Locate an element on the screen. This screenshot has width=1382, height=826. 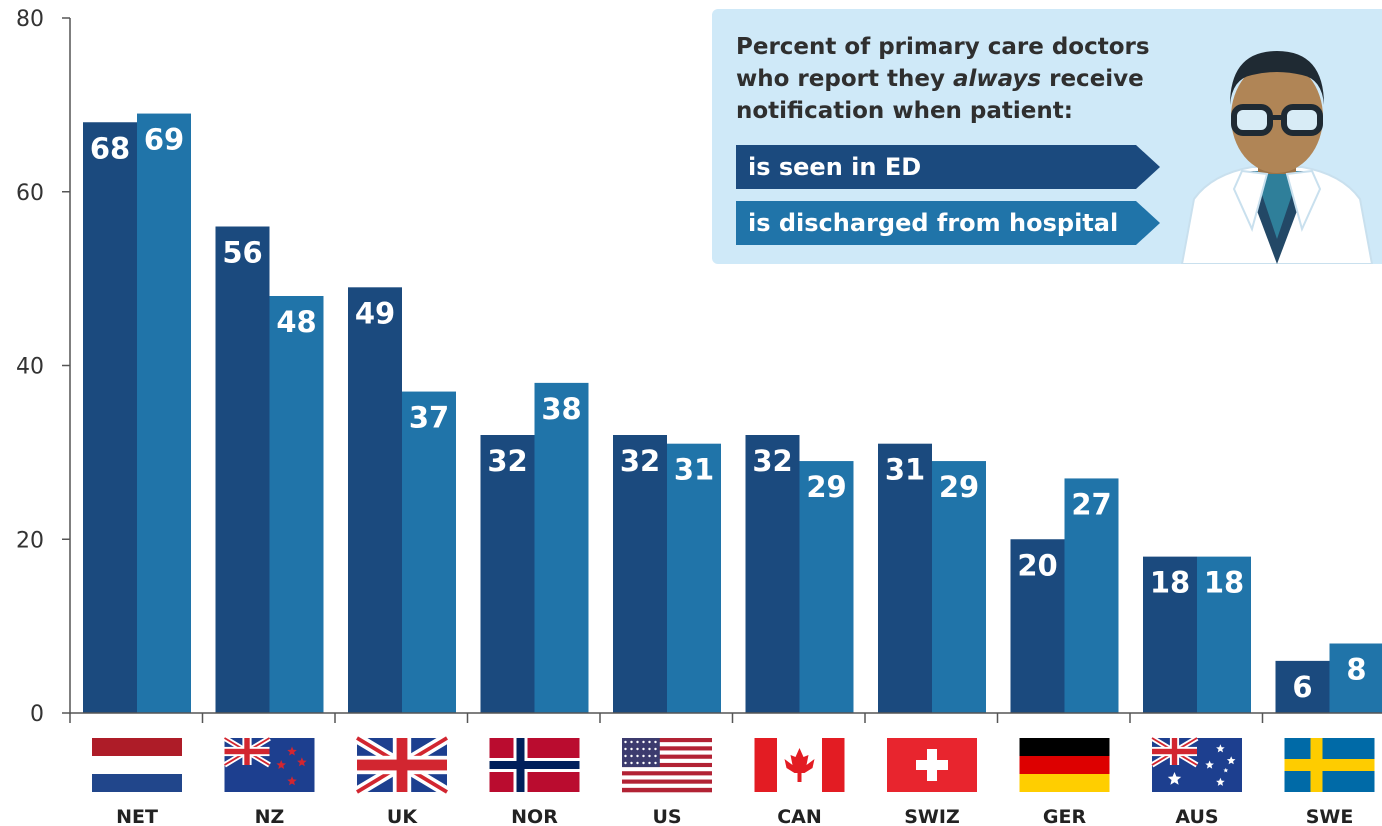
legend-tail-seen is located at coordinates (1148, 167).